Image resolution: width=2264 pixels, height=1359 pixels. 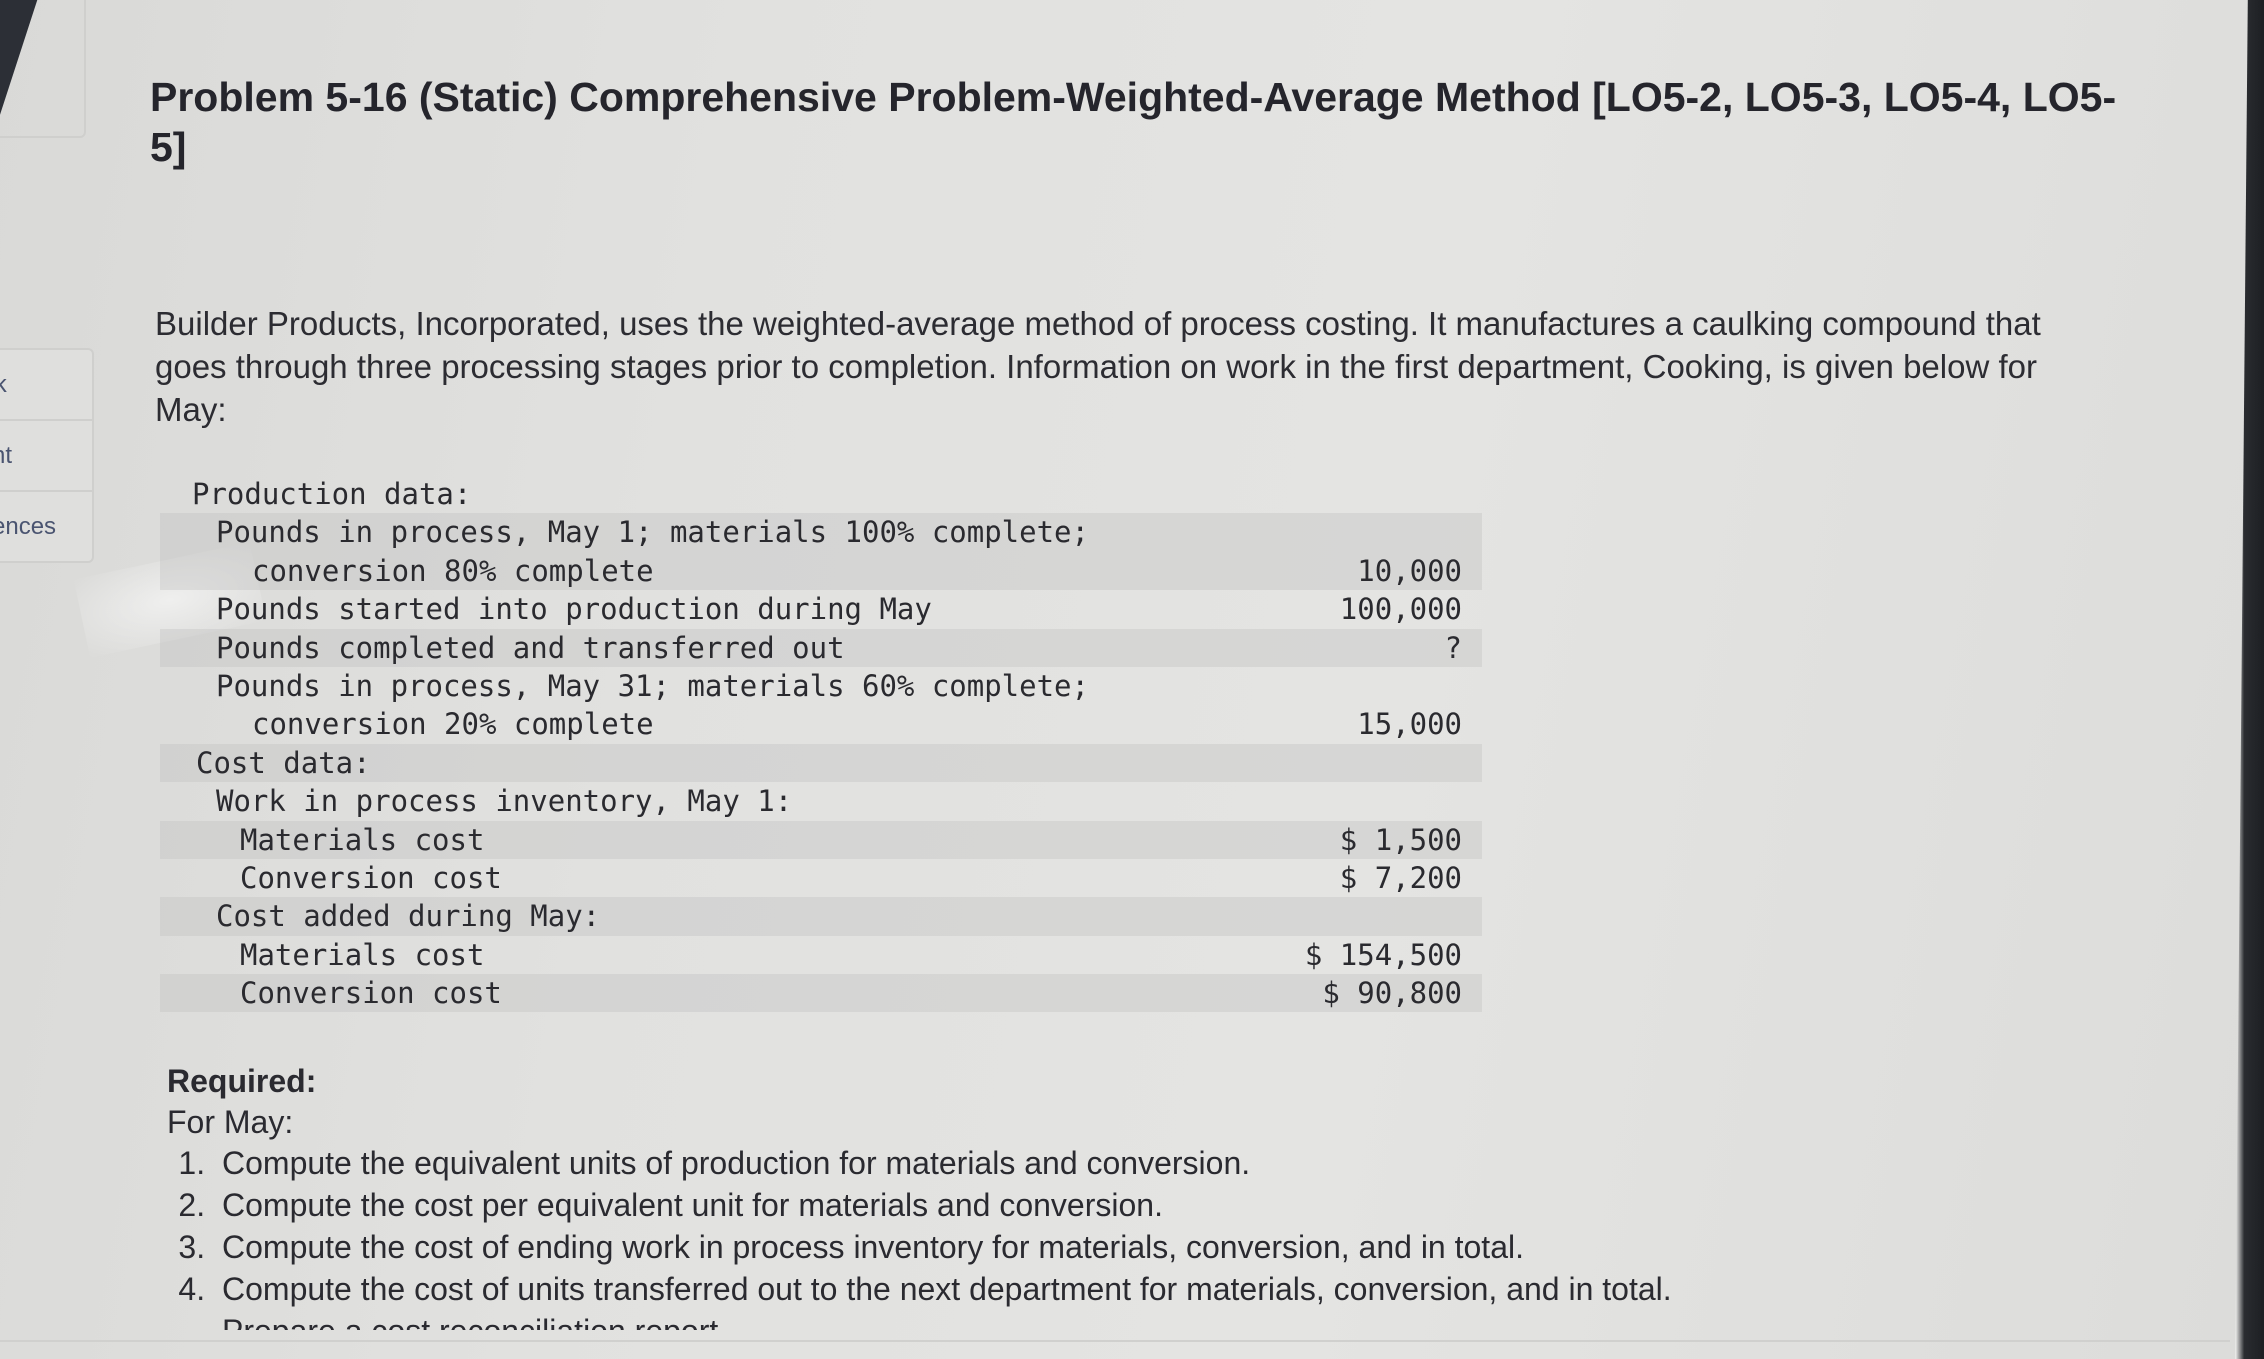 I want to click on sidebar-item-label: ences, so click(x=28, y=526).